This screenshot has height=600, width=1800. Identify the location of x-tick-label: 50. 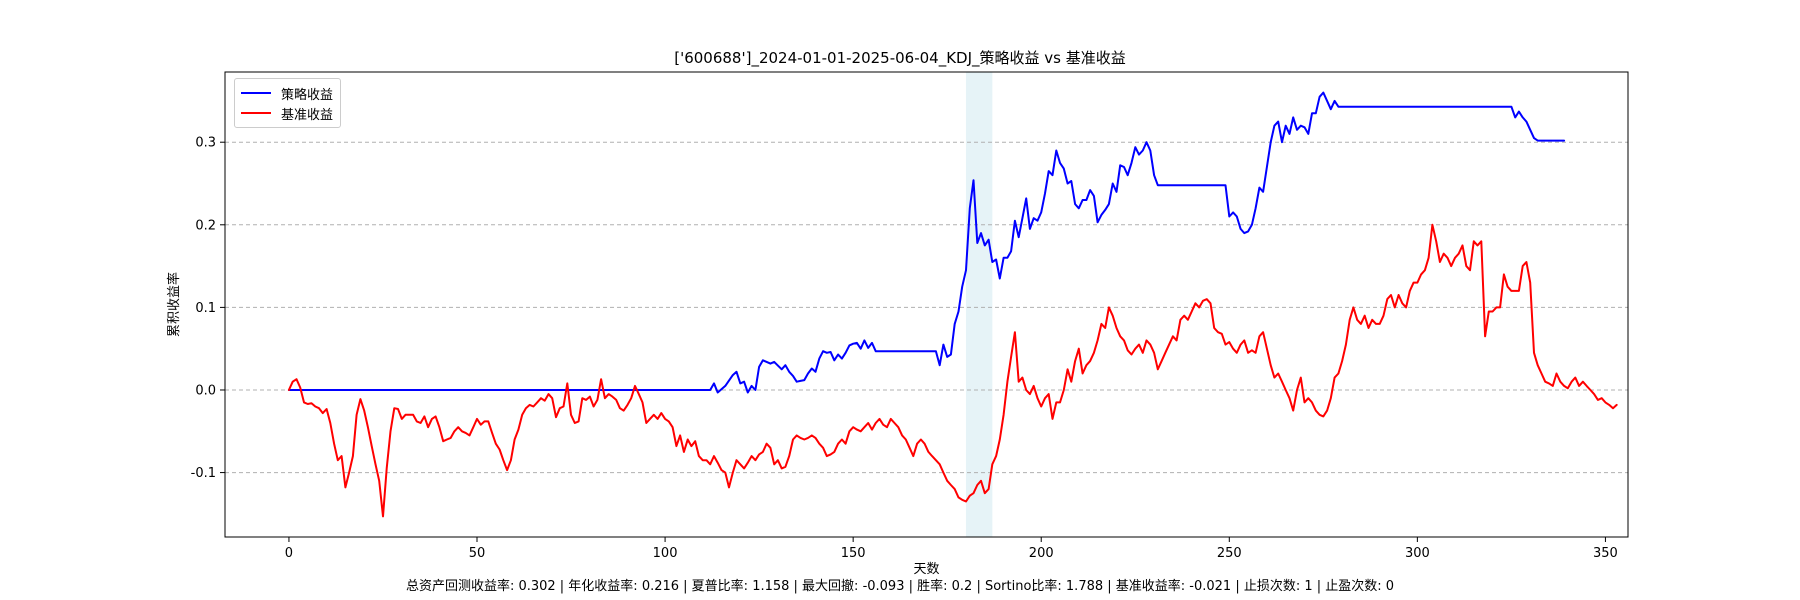
(477, 553).